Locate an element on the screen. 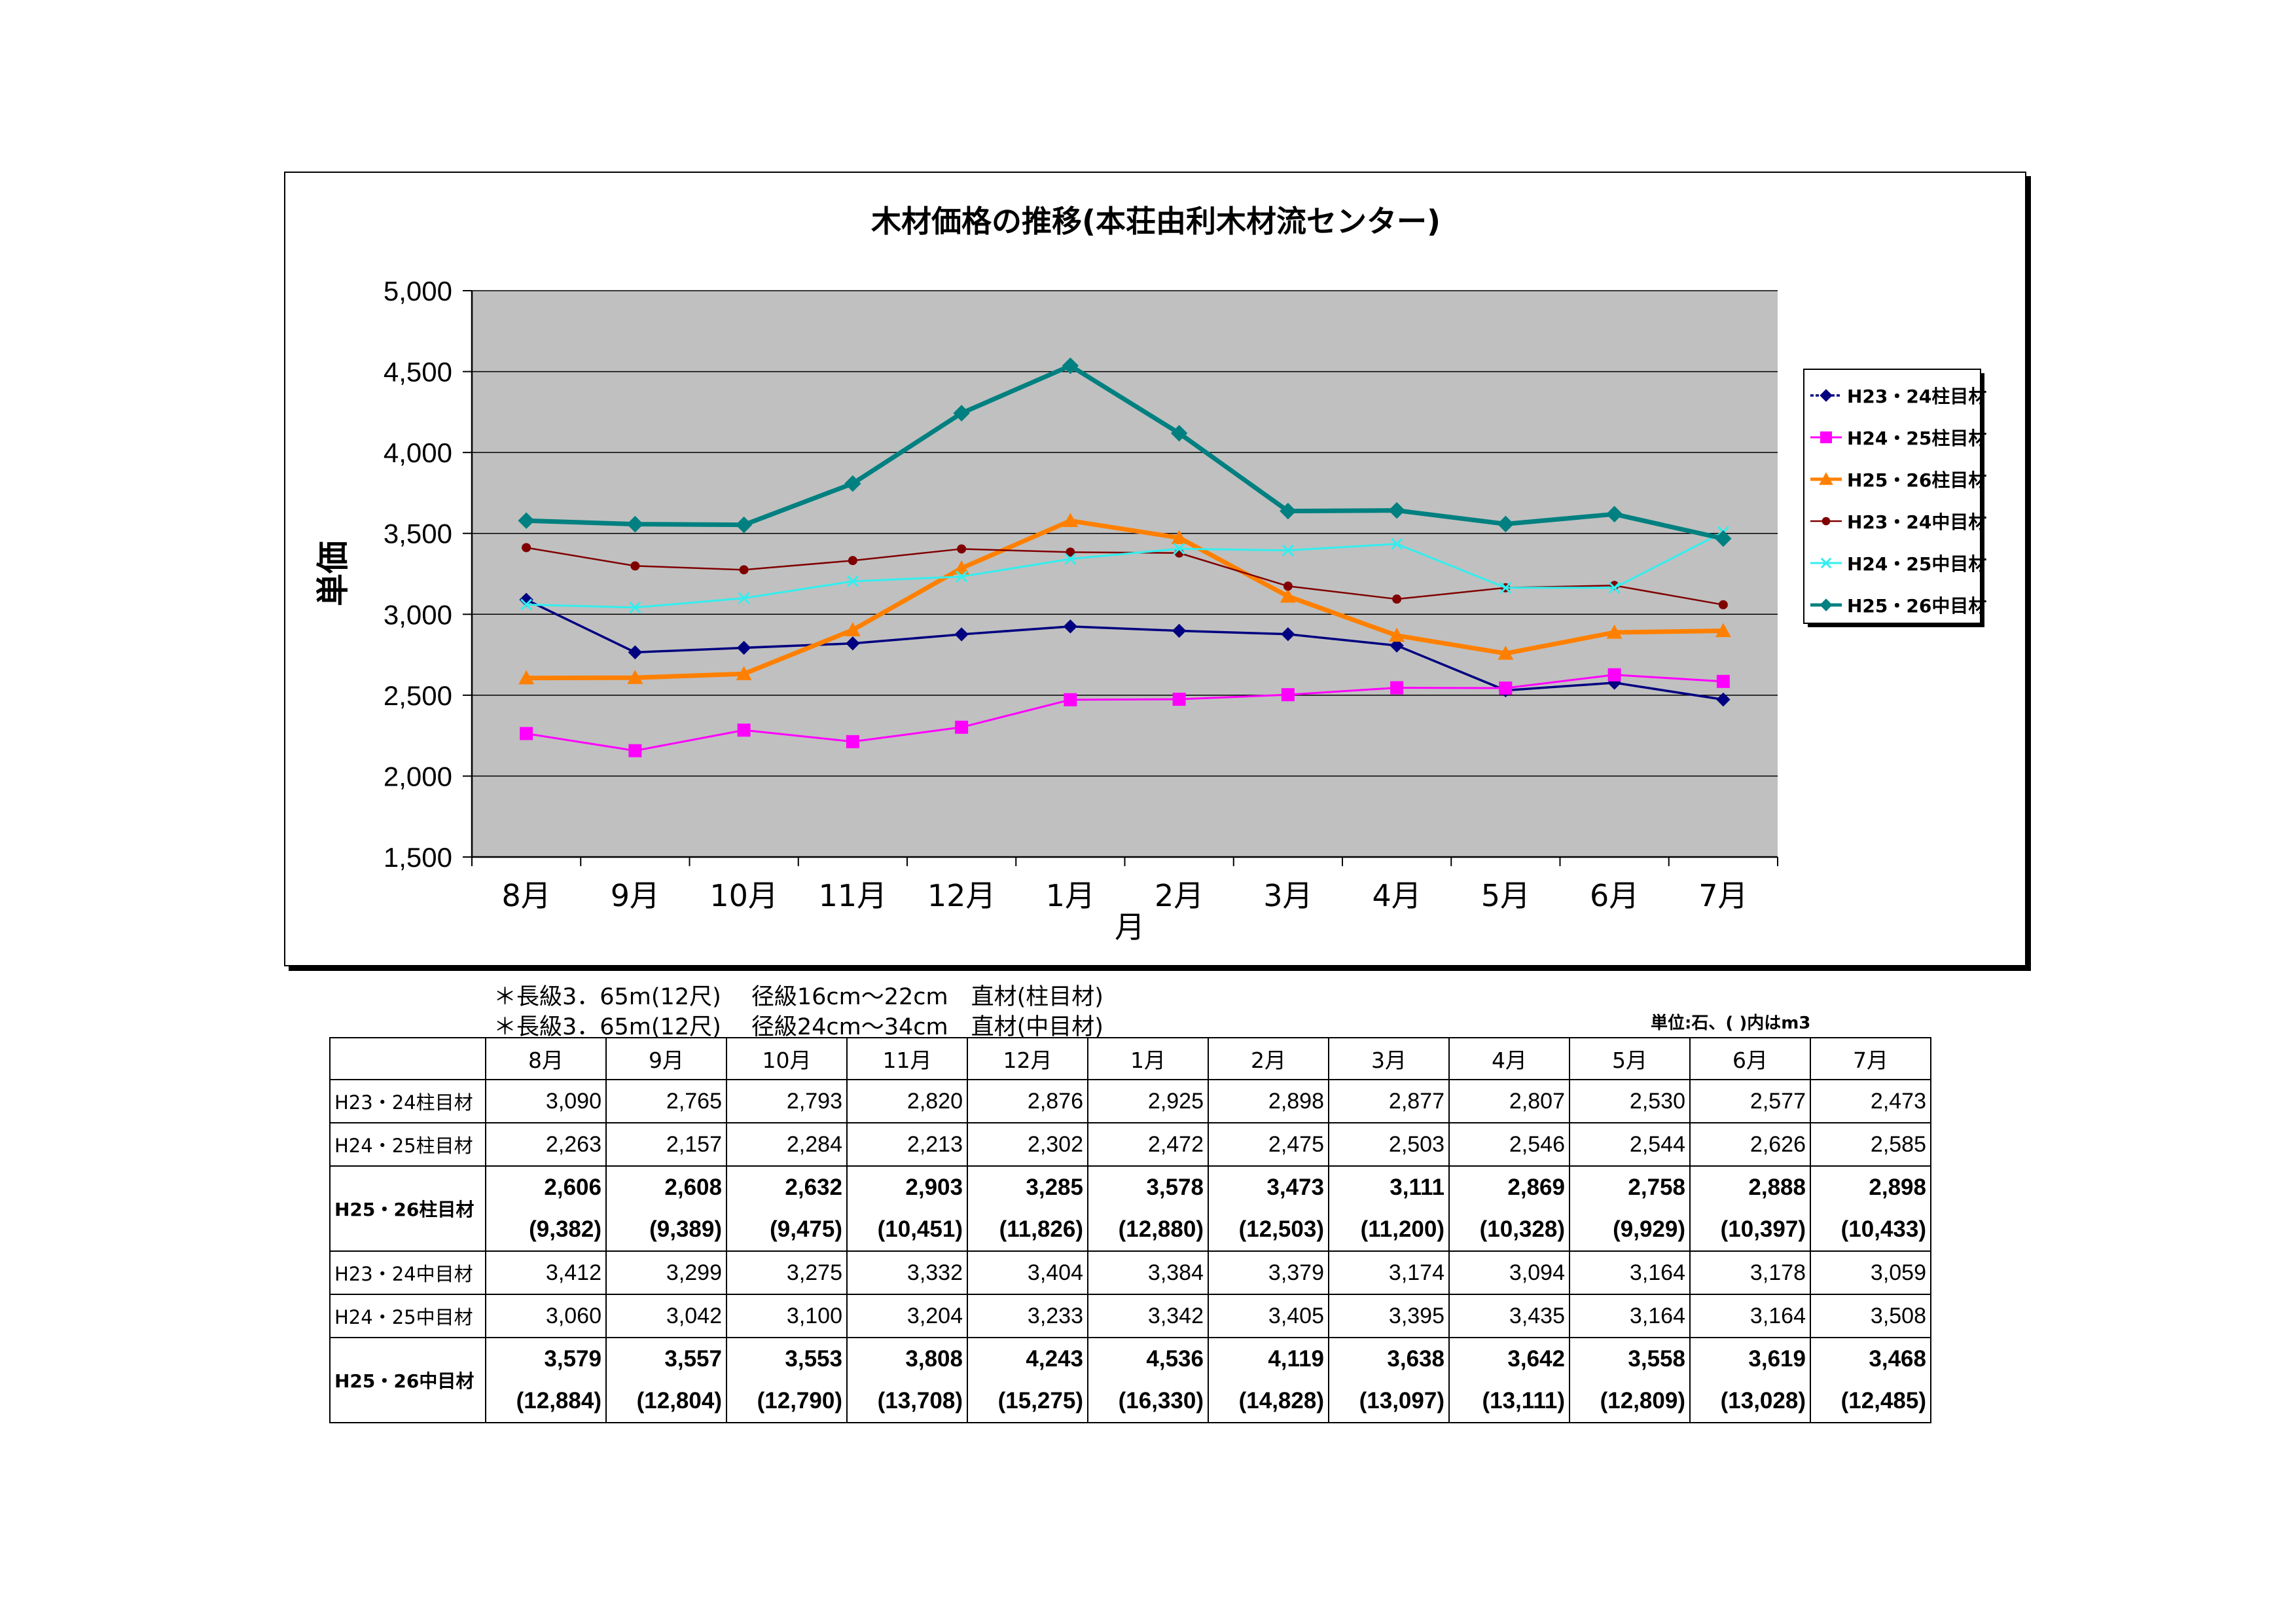 Image resolution: width=2296 pixels, height=1623 pixels. table-cell: 3,275 is located at coordinates (787, 1272).